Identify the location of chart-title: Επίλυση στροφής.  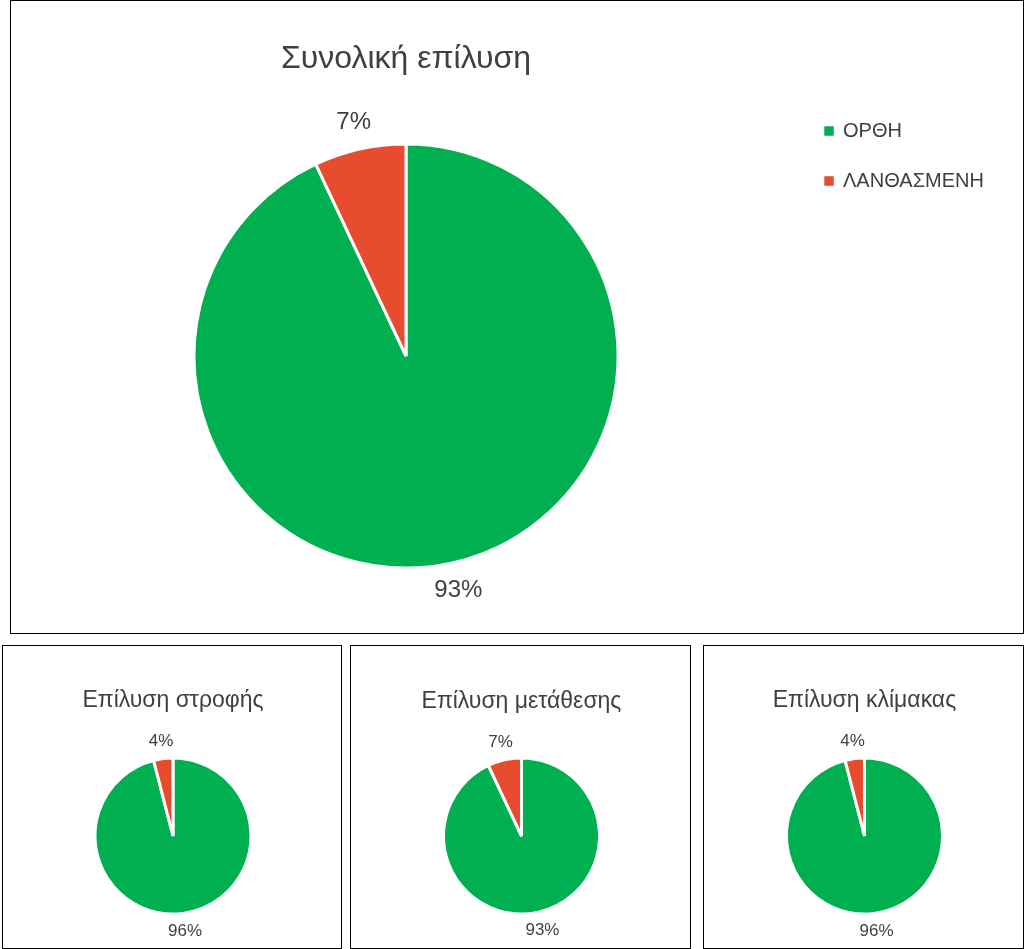
(173, 698).